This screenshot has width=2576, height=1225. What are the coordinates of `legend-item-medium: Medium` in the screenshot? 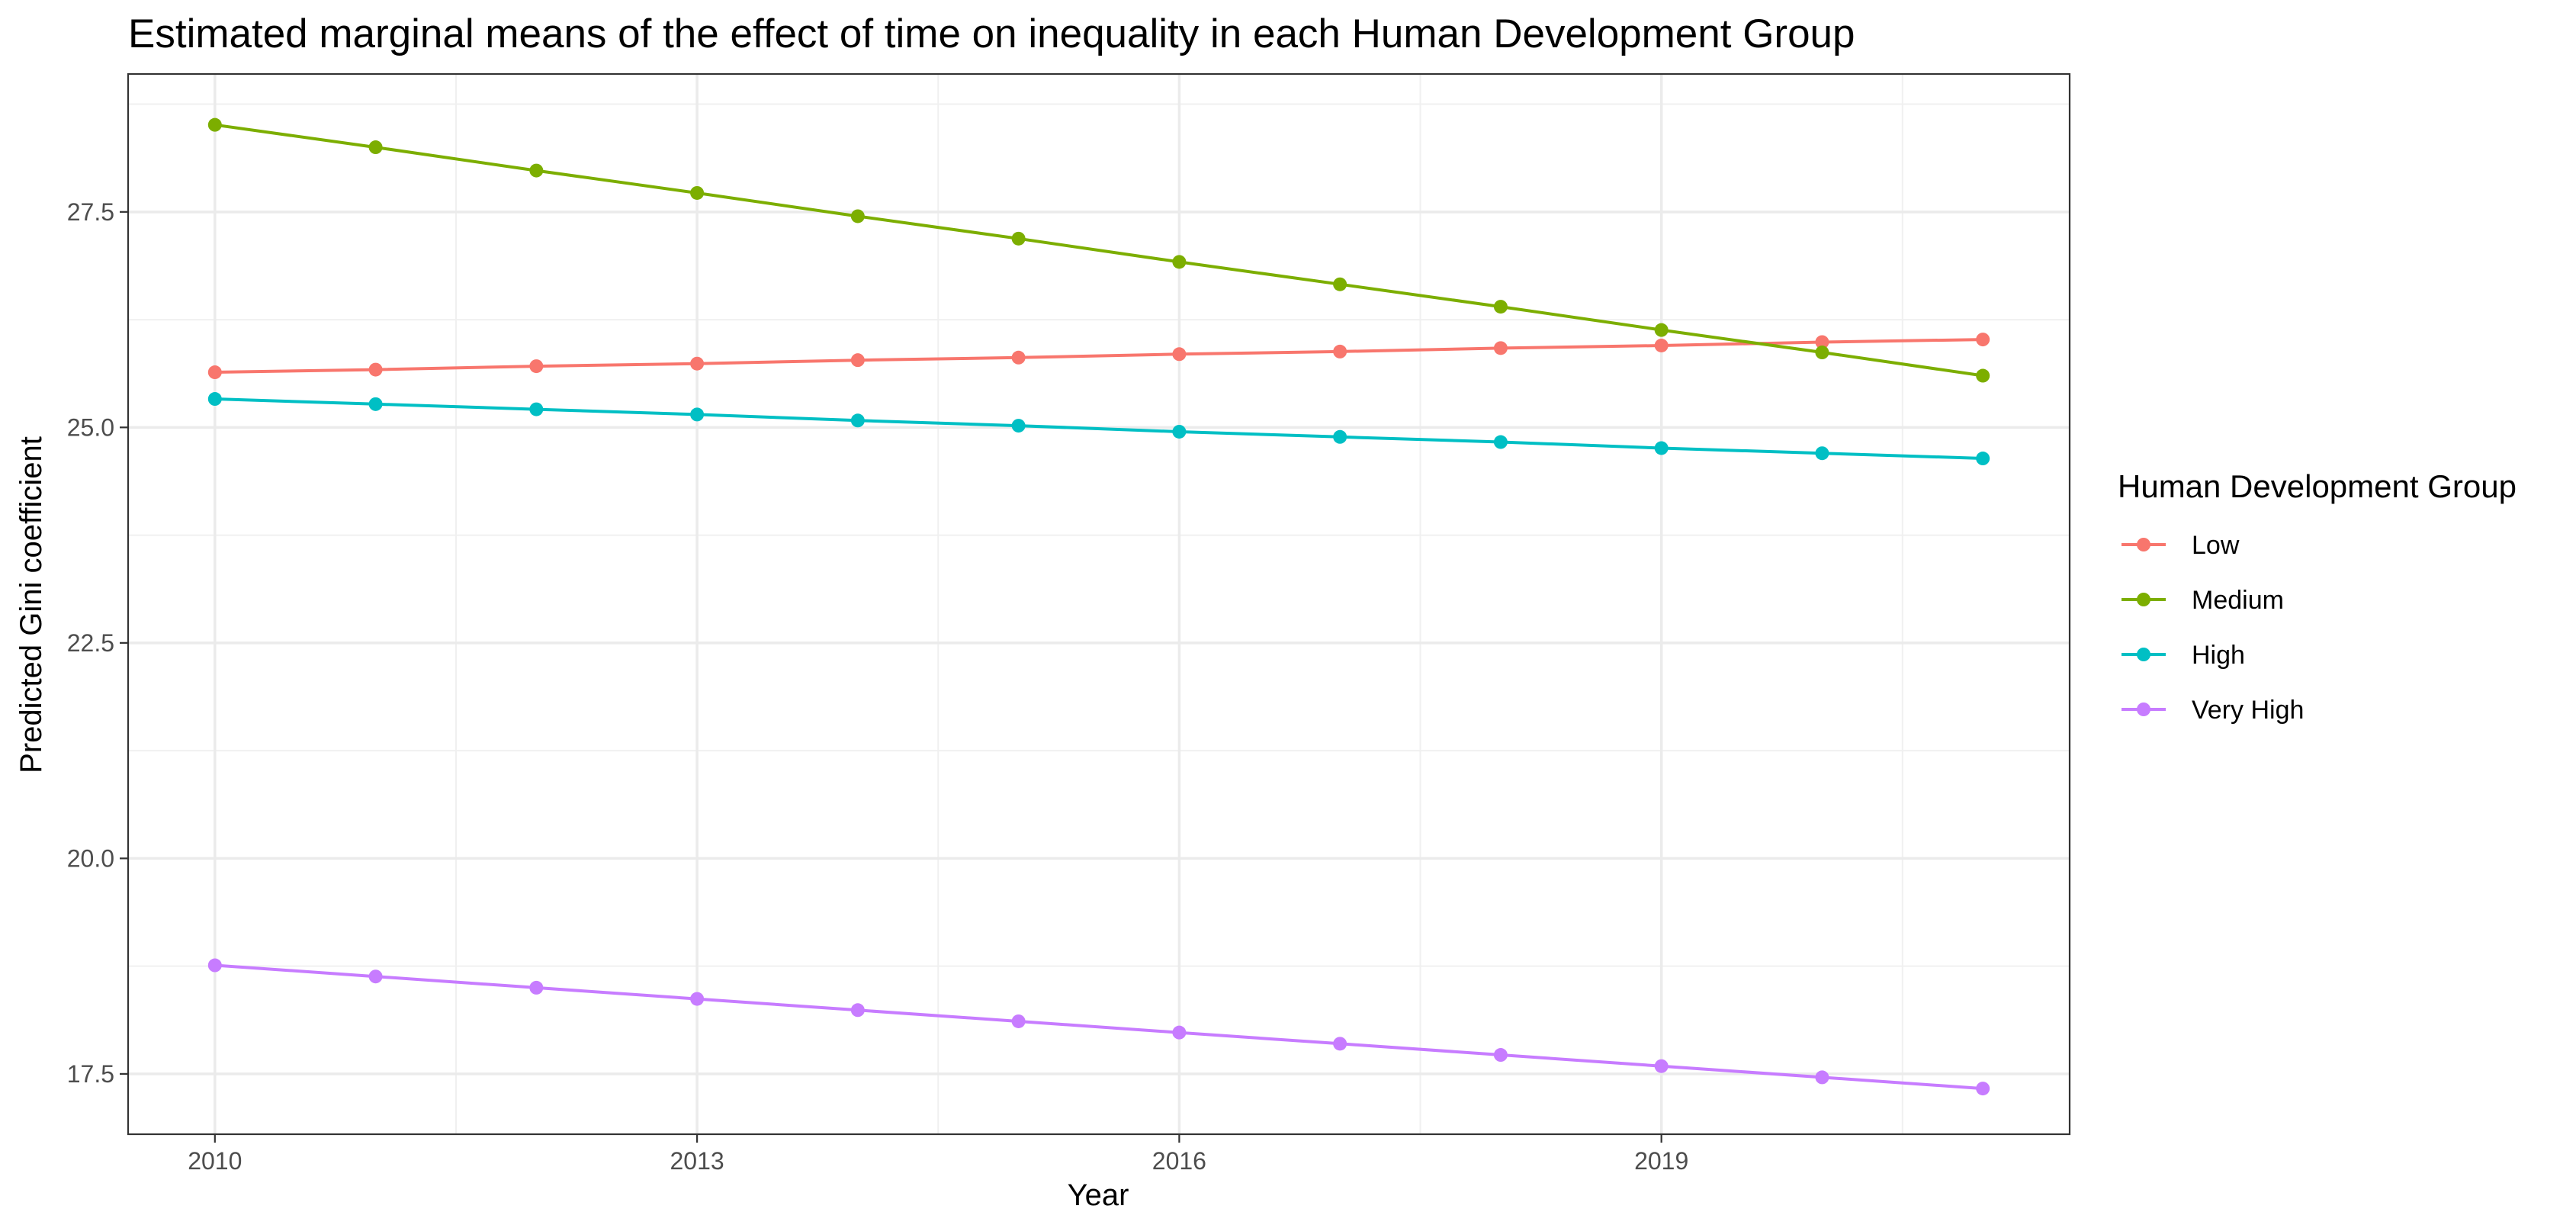 It's located at (2203, 600).